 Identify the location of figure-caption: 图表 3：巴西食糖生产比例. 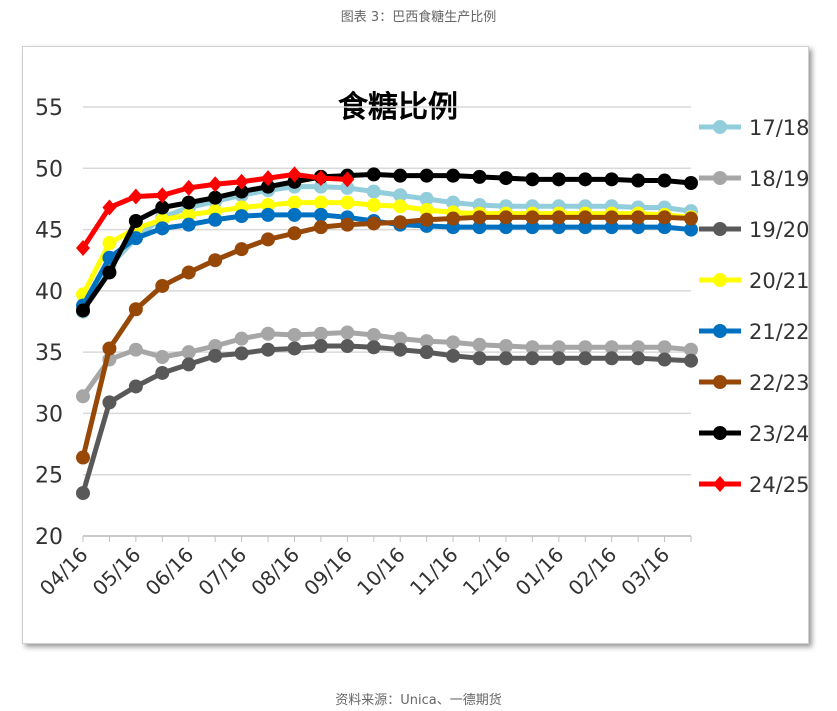
(418, 17).